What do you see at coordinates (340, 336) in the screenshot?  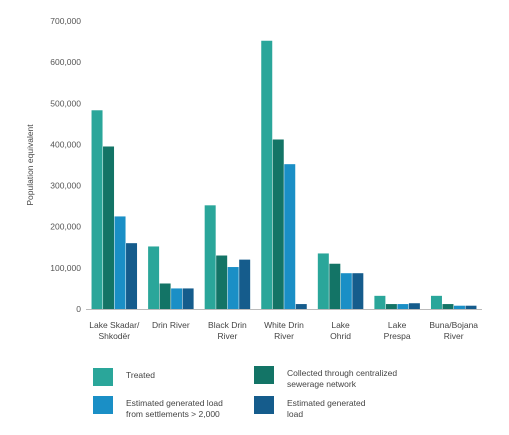 I see `x-category-label-line: Ohrid` at bounding box center [340, 336].